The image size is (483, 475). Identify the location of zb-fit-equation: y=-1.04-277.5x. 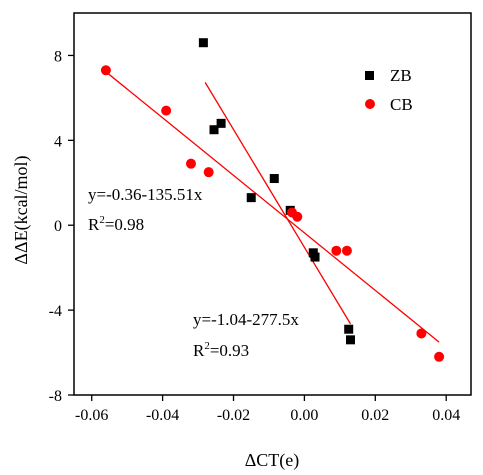
(246, 319).